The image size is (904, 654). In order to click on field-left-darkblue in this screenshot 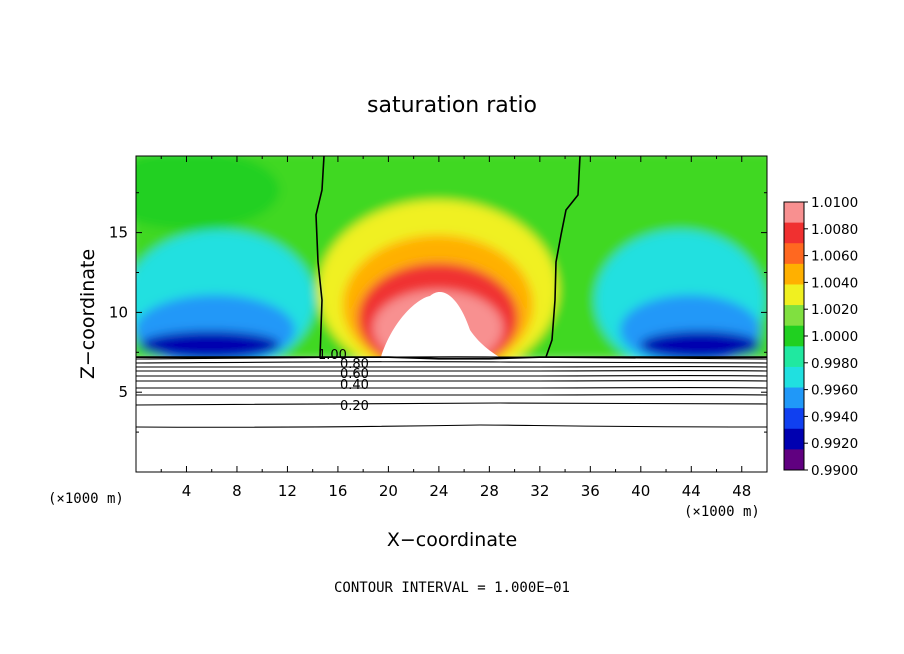, I will do `click(210, 345)`.